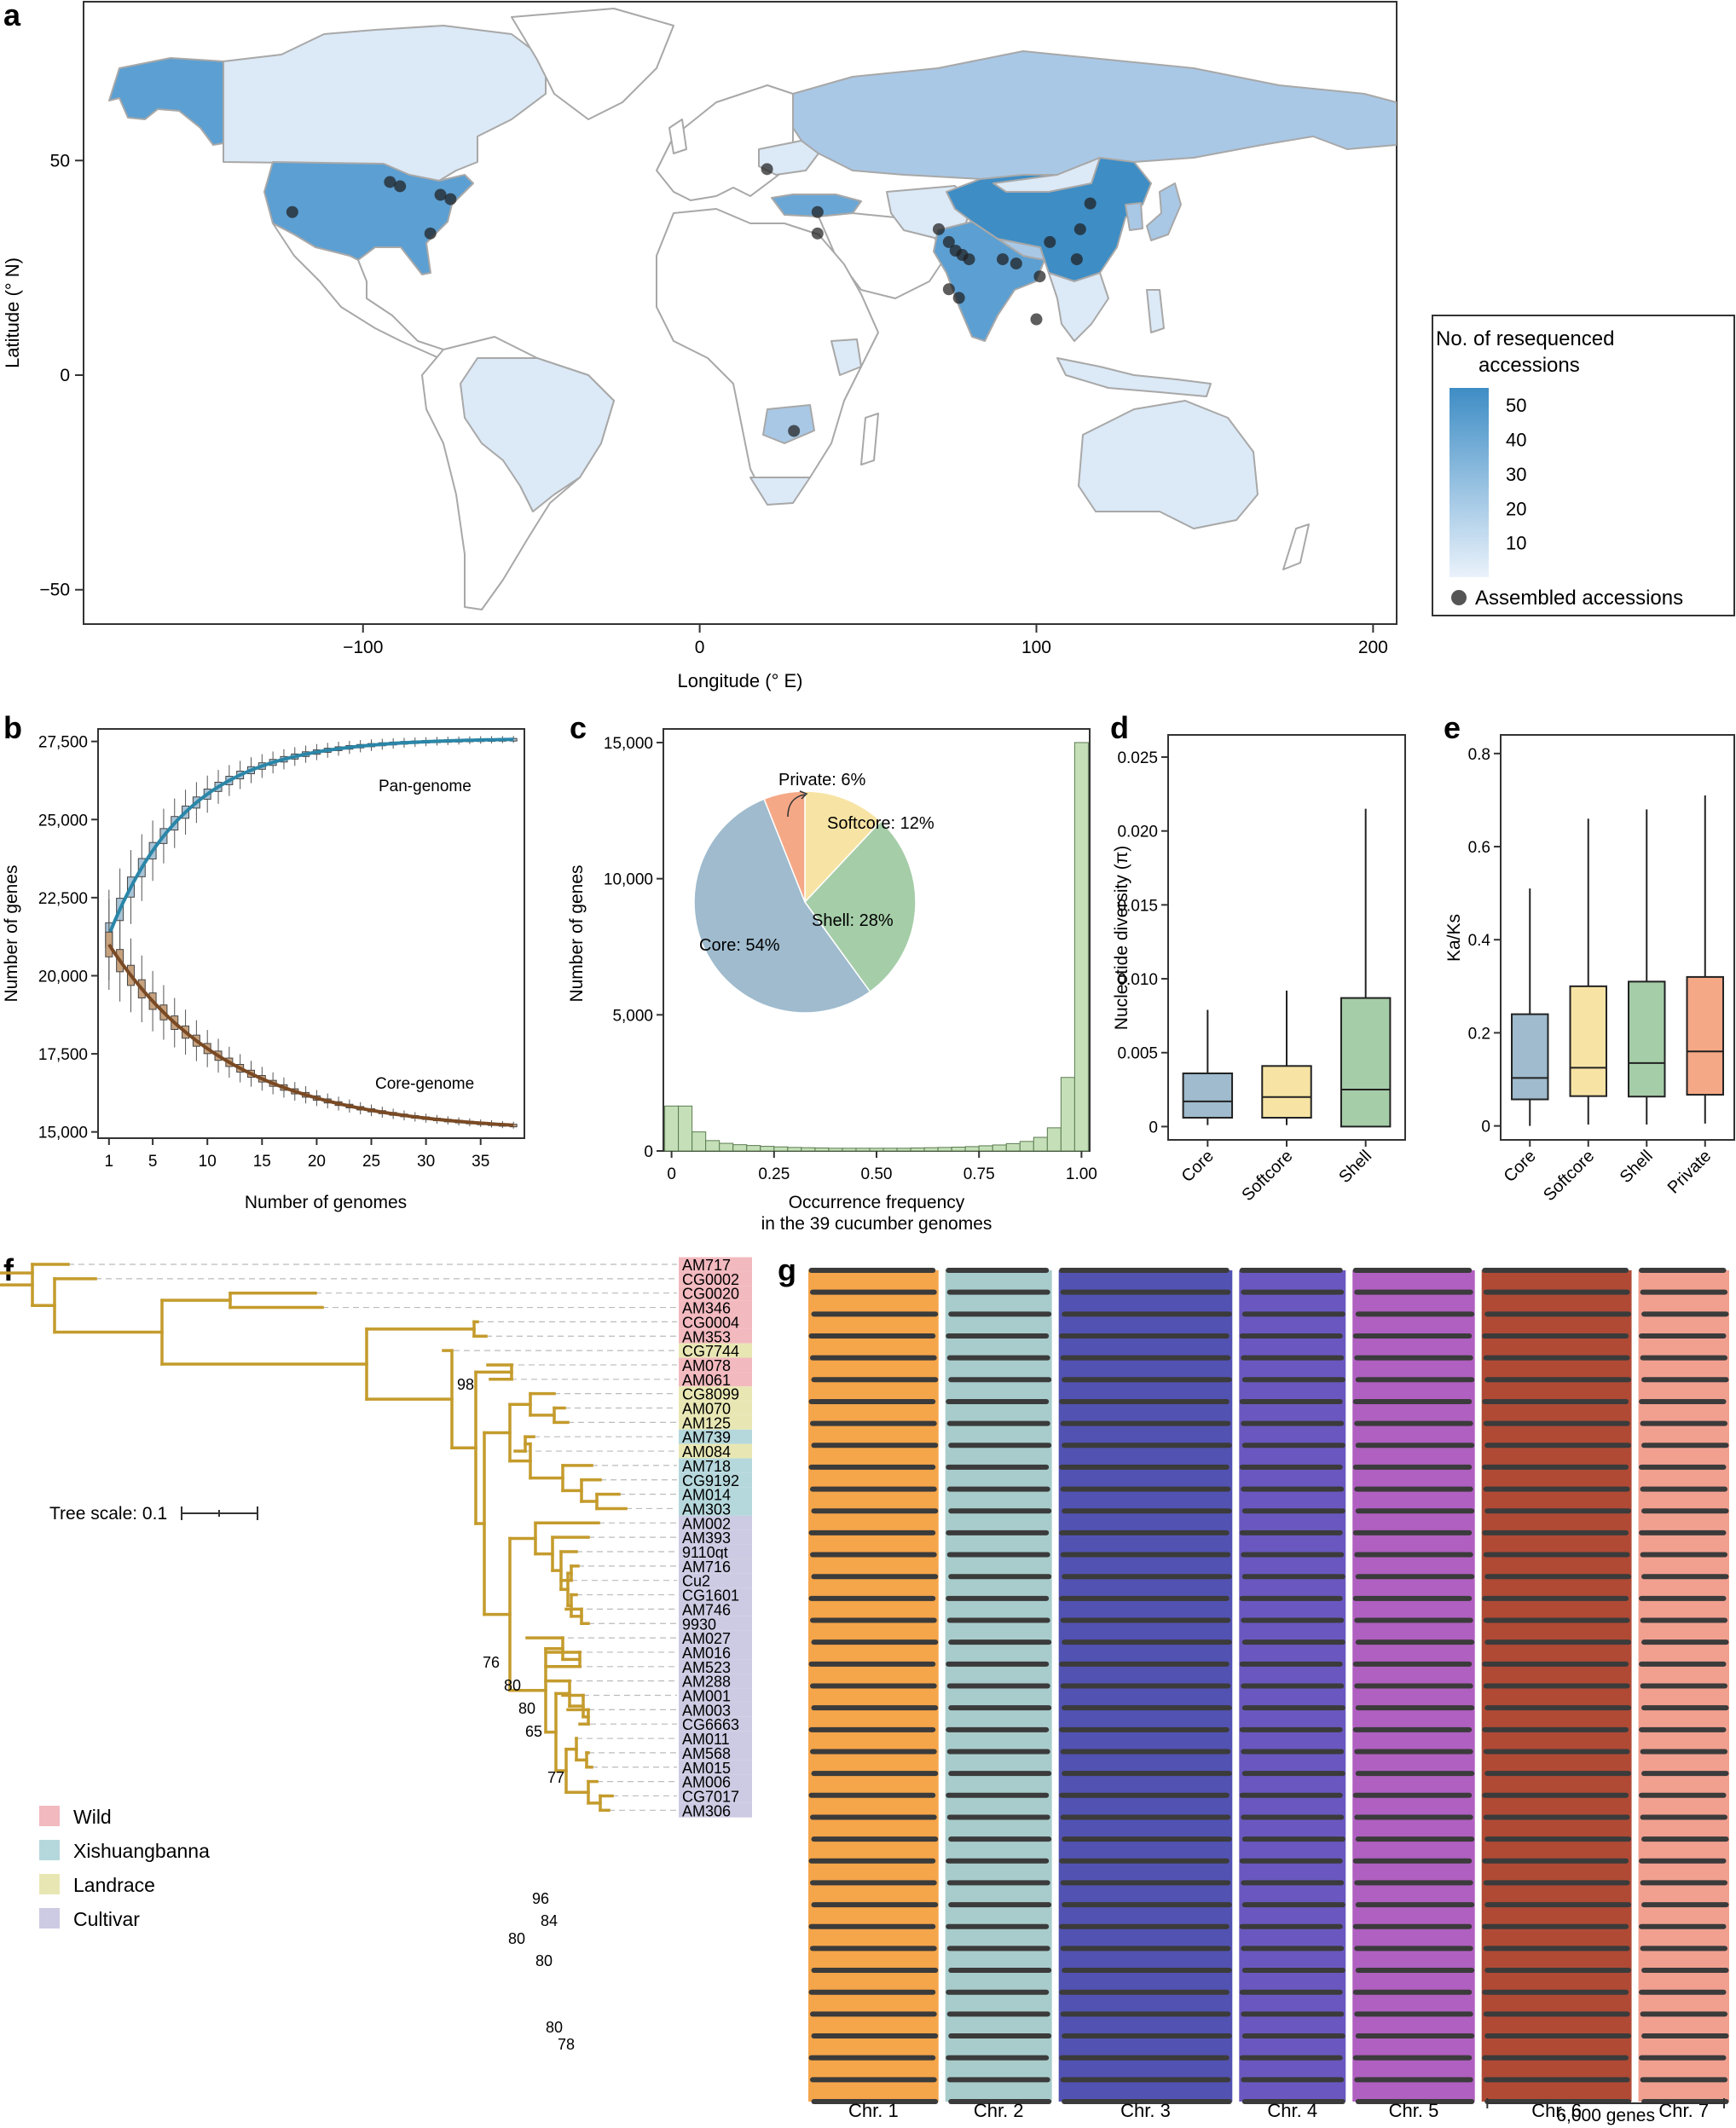  Describe the element at coordinates (1153, 1127) in the screenshot. I see `d-ytick-label: 0` at that location.